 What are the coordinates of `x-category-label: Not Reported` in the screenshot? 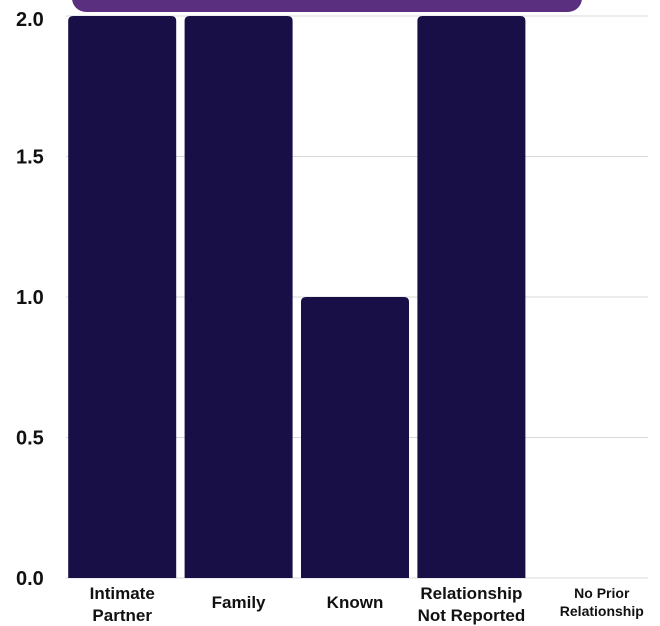 It's located at (472, 615).